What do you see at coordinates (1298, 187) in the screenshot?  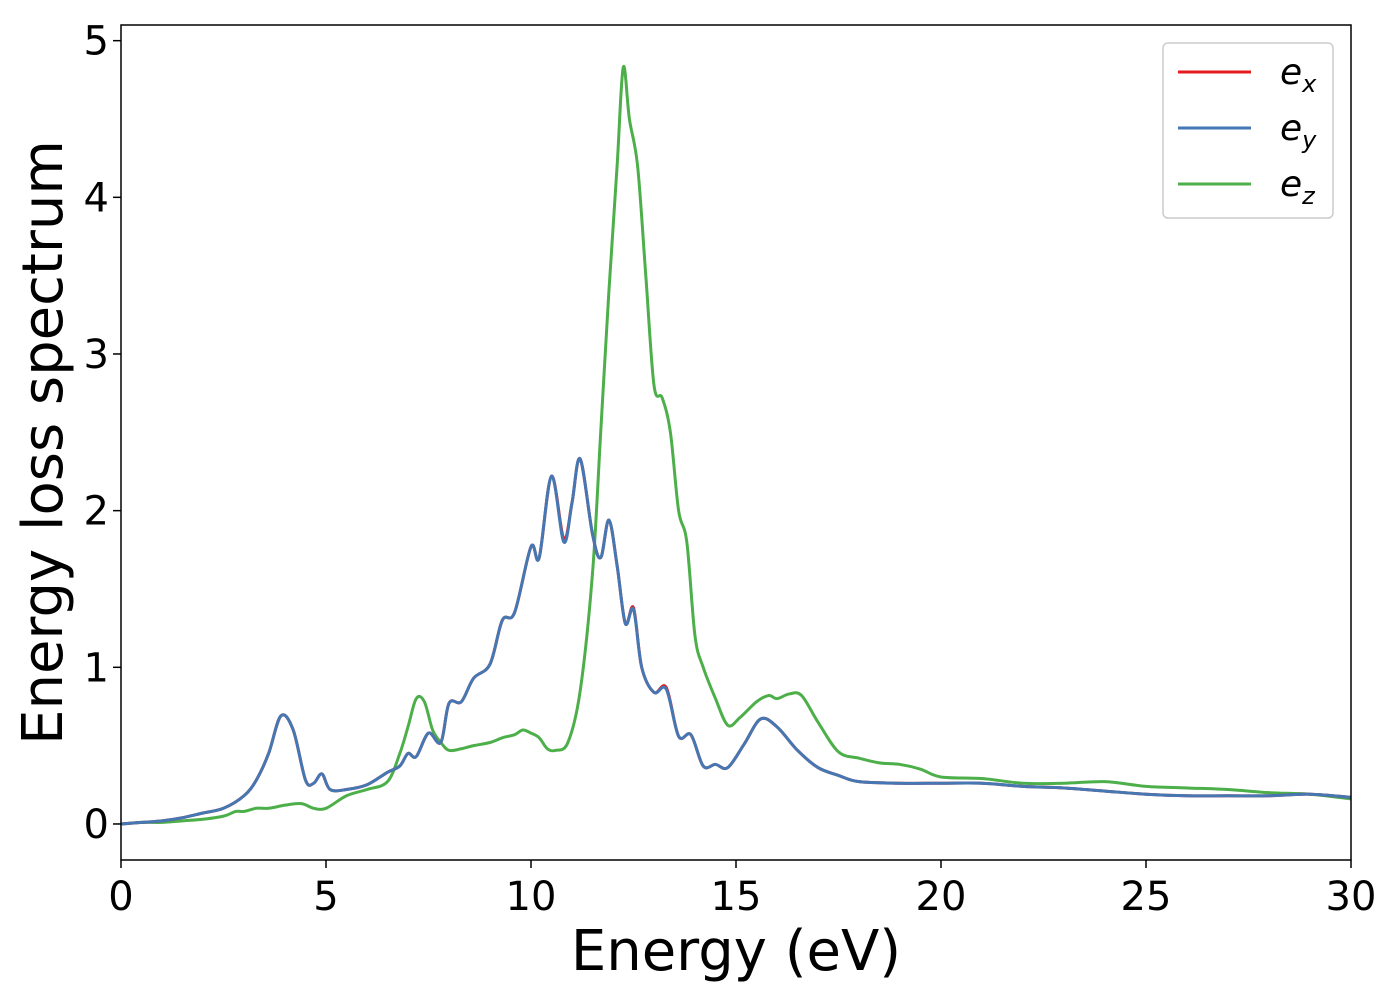 I see `legend-label-ez: ez` at bounding box center [1298, 187].